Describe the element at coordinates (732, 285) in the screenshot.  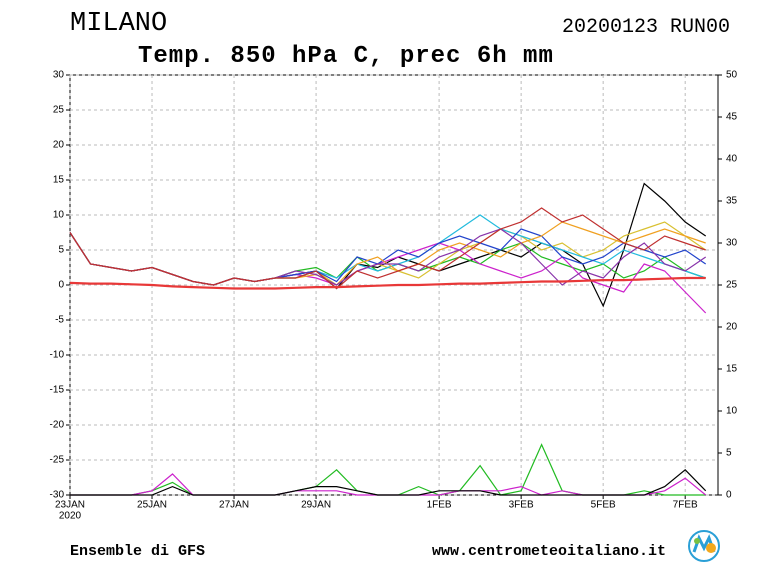
I see `y2-tick-label: 25` at that location.